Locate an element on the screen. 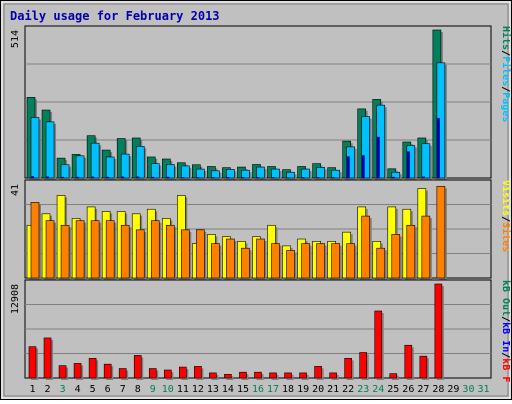 The width and height of the screenshot is (512, 404). x-tick-label: 28 is located at coordinates (438, 389).